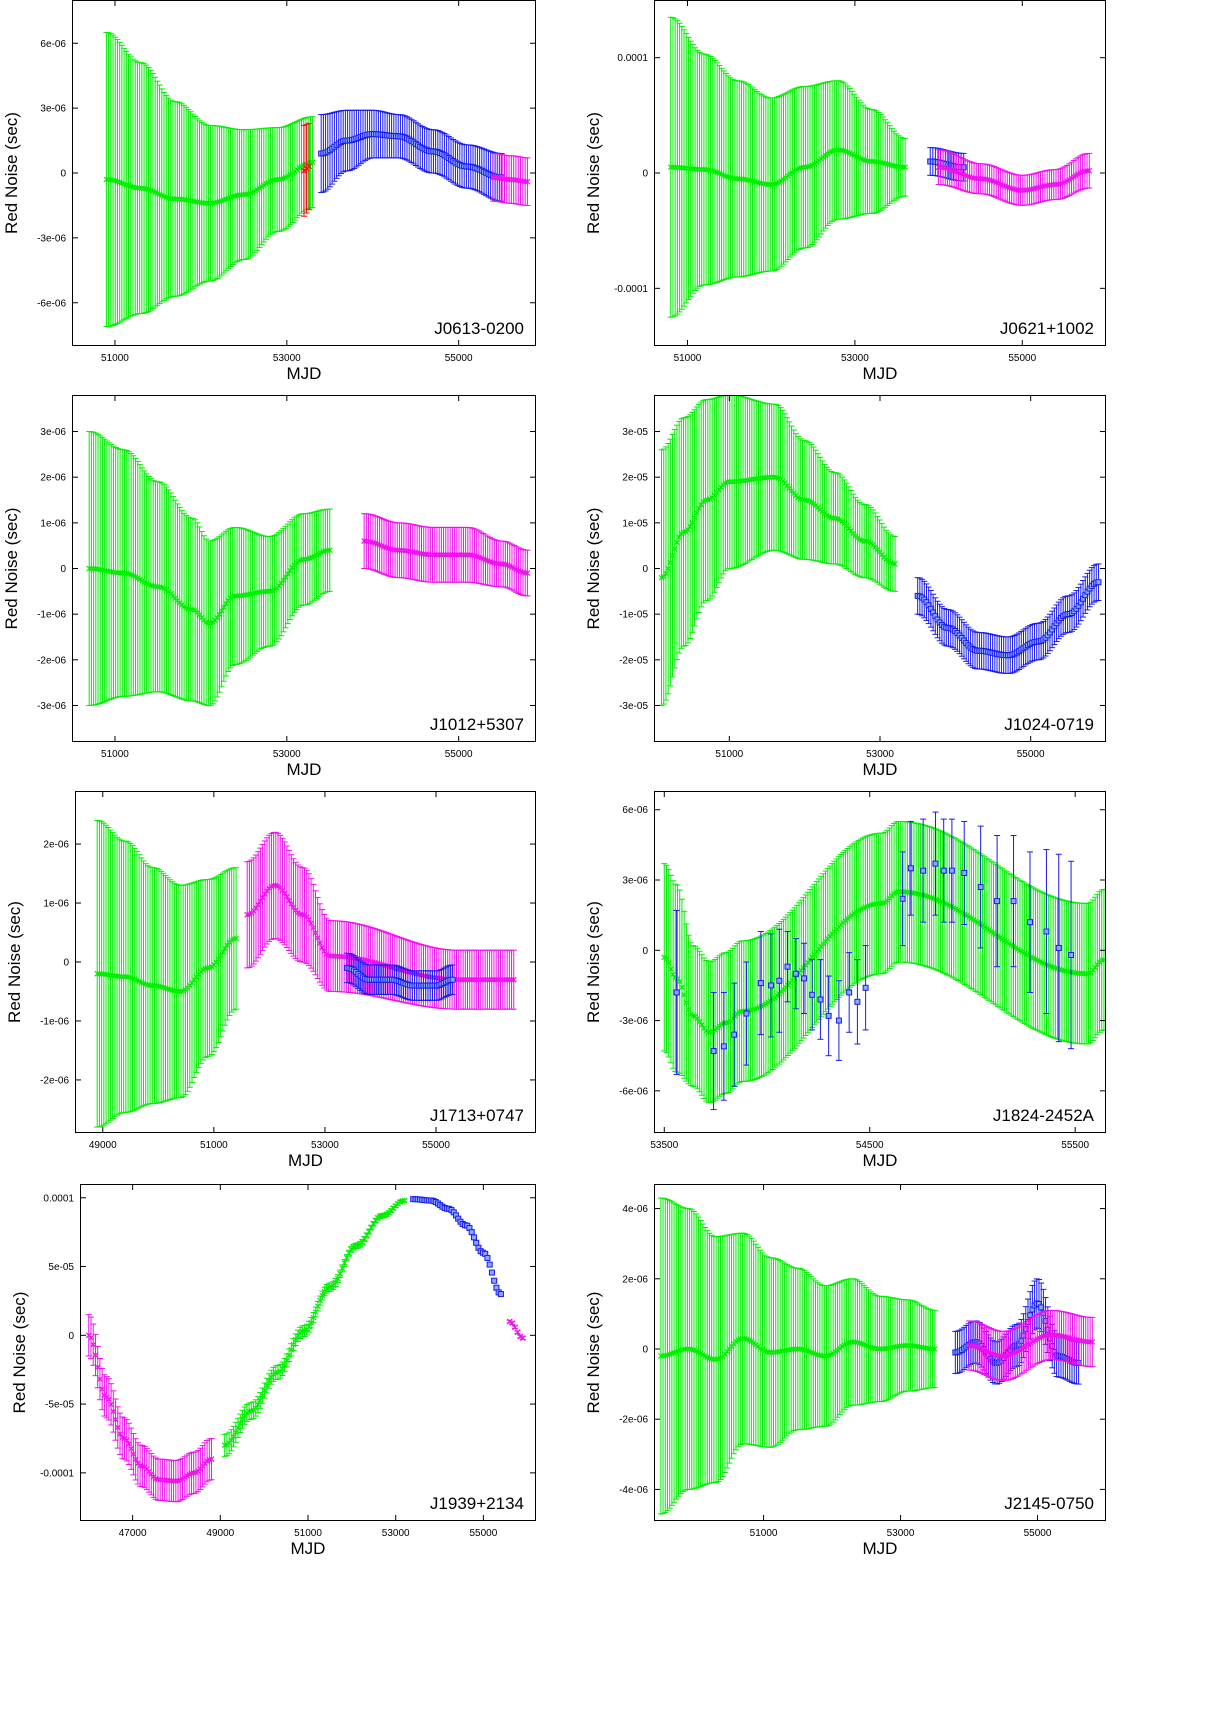  What do you see at coordinates (477, 1115) in the screenshot?
I see `pulsar-label: J1713+0747` at bounding box center [477, 1115].